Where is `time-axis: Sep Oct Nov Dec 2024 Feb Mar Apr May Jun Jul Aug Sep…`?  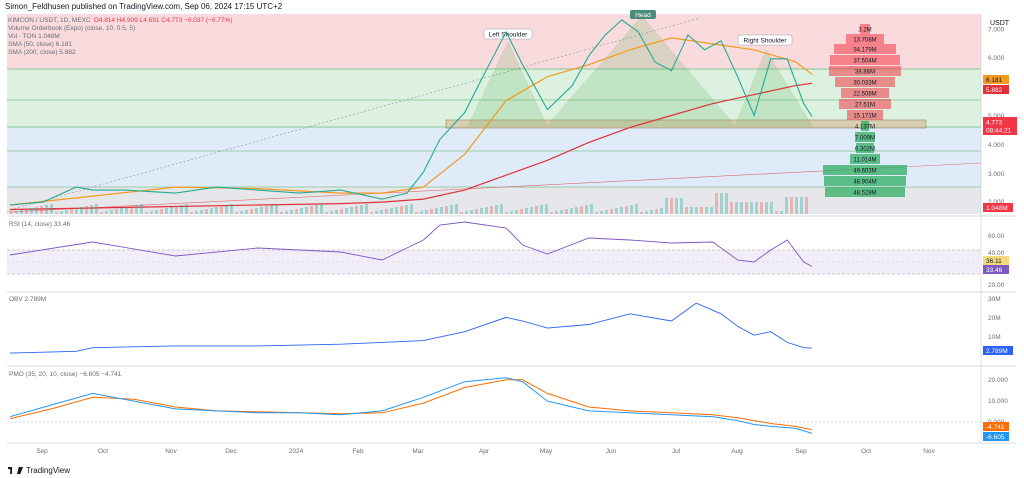 time-axis: Sep Oct Nov Dec 2024 Feb Mar Apr May Jun Jul Aug Sep… is located at coordinates (485, 451).